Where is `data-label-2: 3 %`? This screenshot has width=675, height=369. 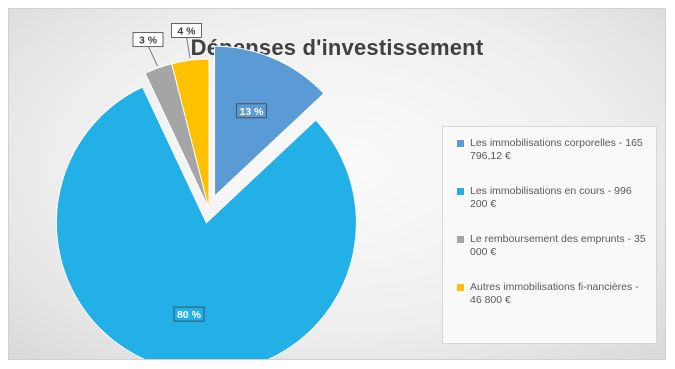
data-label-2: 3 % is located at coordinates (148, 41).